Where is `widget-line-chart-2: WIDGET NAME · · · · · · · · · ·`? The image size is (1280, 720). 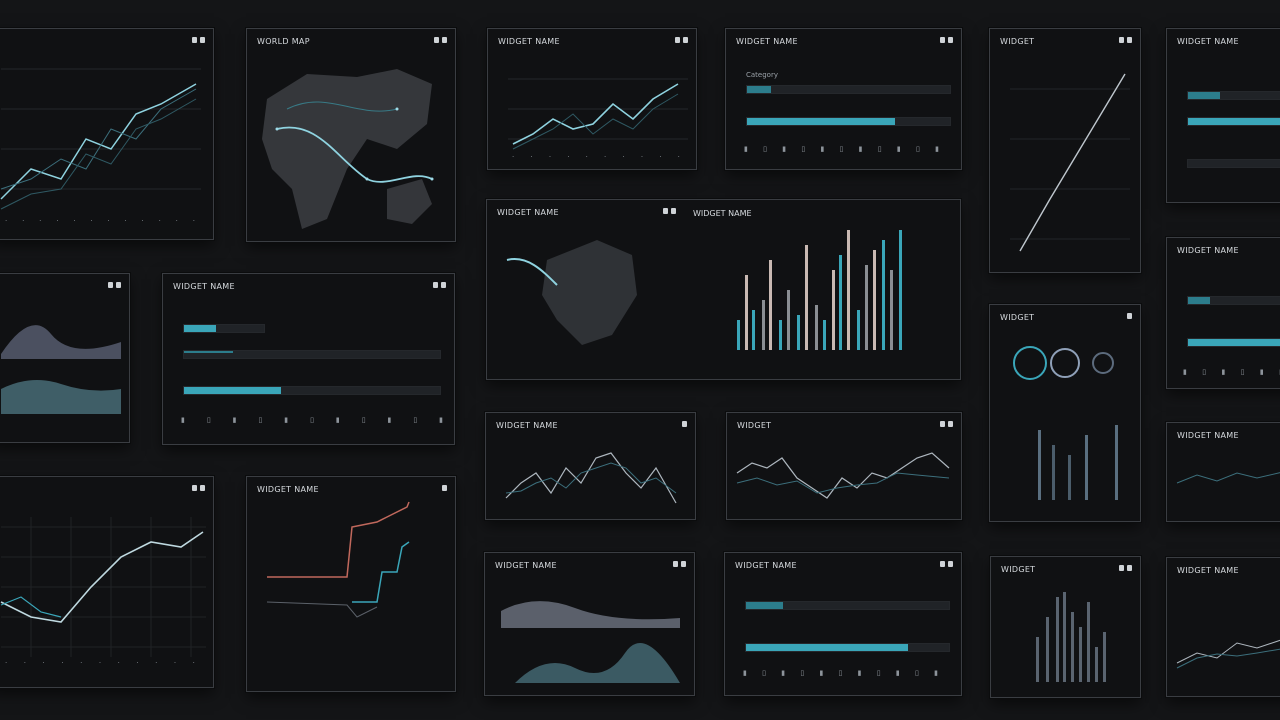 widget-line-chart-2: WIDGET NAME · · · · · · · · · · is located at coordinates (592, 99).